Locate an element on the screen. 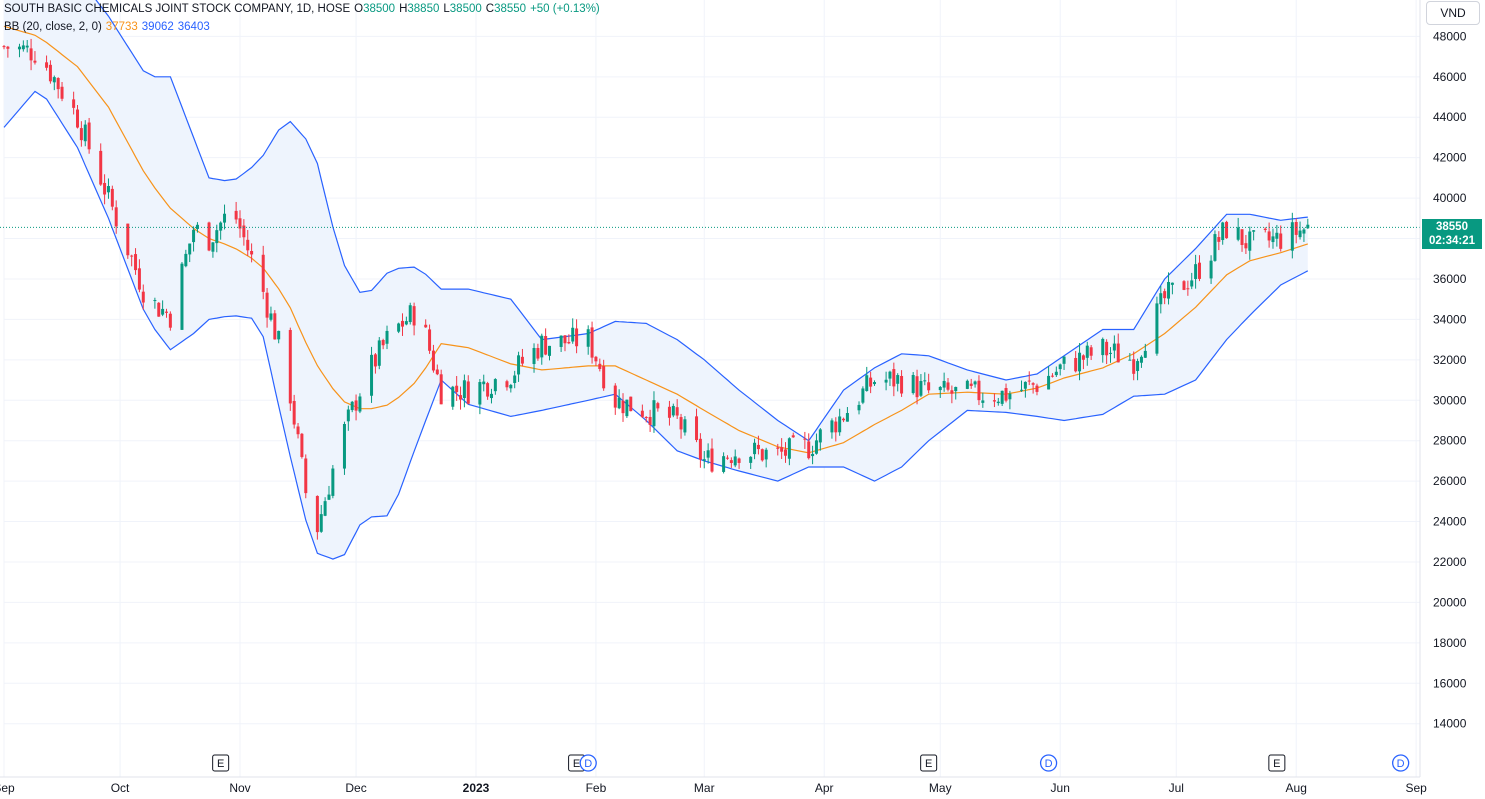  time-tick-label: 2023 is located at coordinates (476, 788).